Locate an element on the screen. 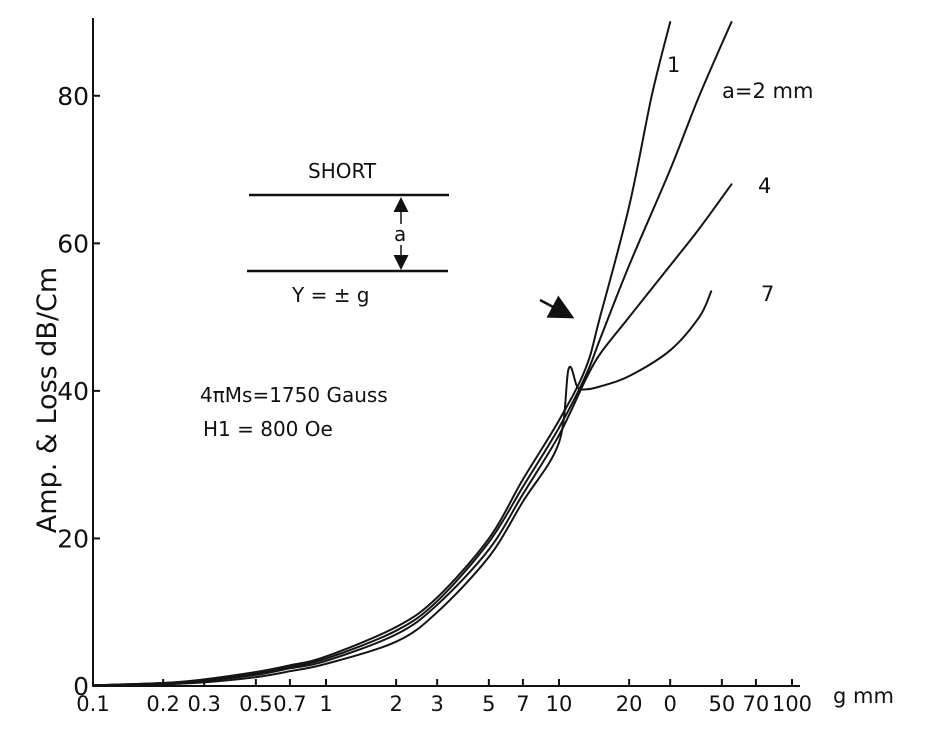 The width and height of the screenshot is (938, 729). x-tick-label: 7 is located at coordinates (522, 704).